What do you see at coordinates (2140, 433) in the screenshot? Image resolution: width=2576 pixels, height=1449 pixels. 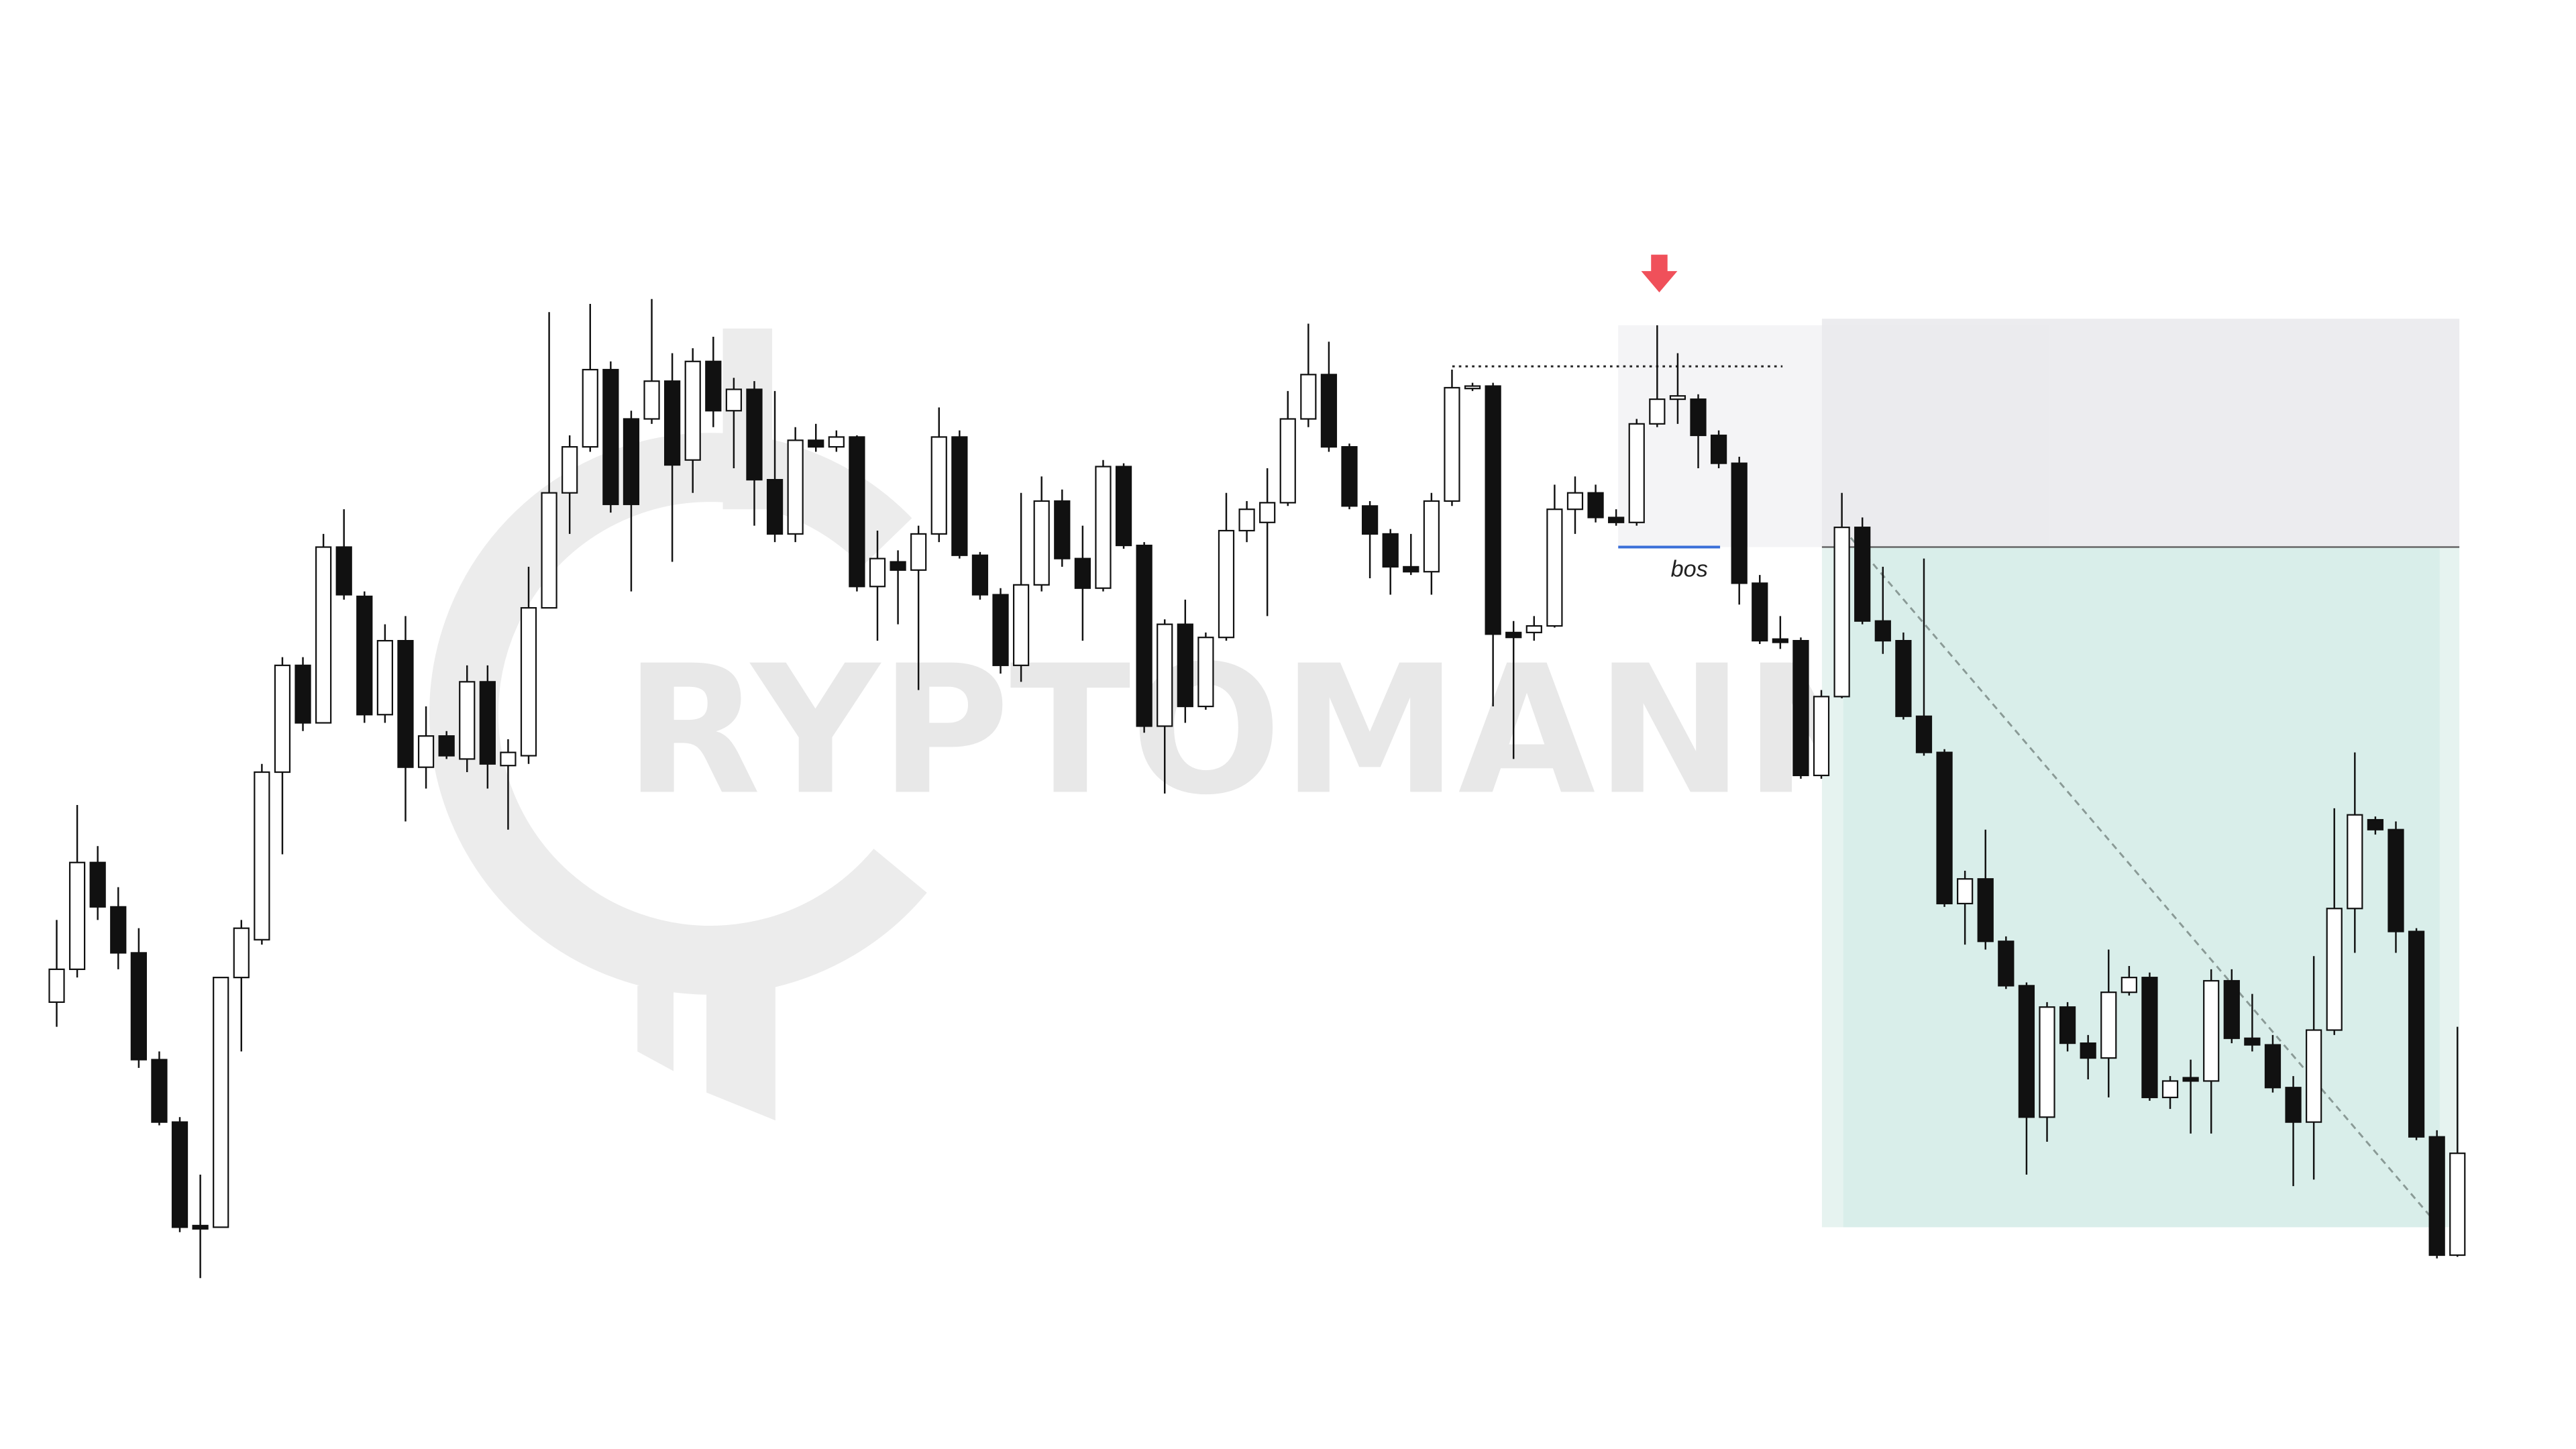 I see `stop-zone` at bounding box center [2140, 433].